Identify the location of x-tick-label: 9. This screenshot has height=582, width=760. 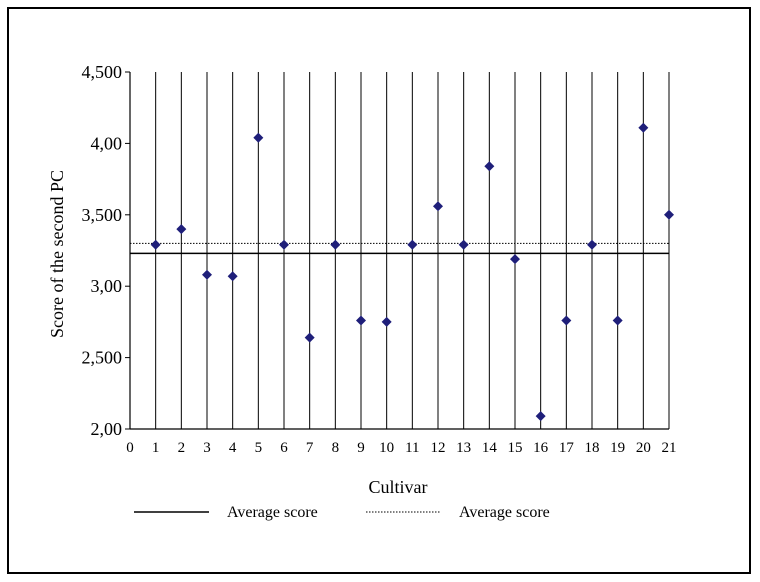
(361, 448).